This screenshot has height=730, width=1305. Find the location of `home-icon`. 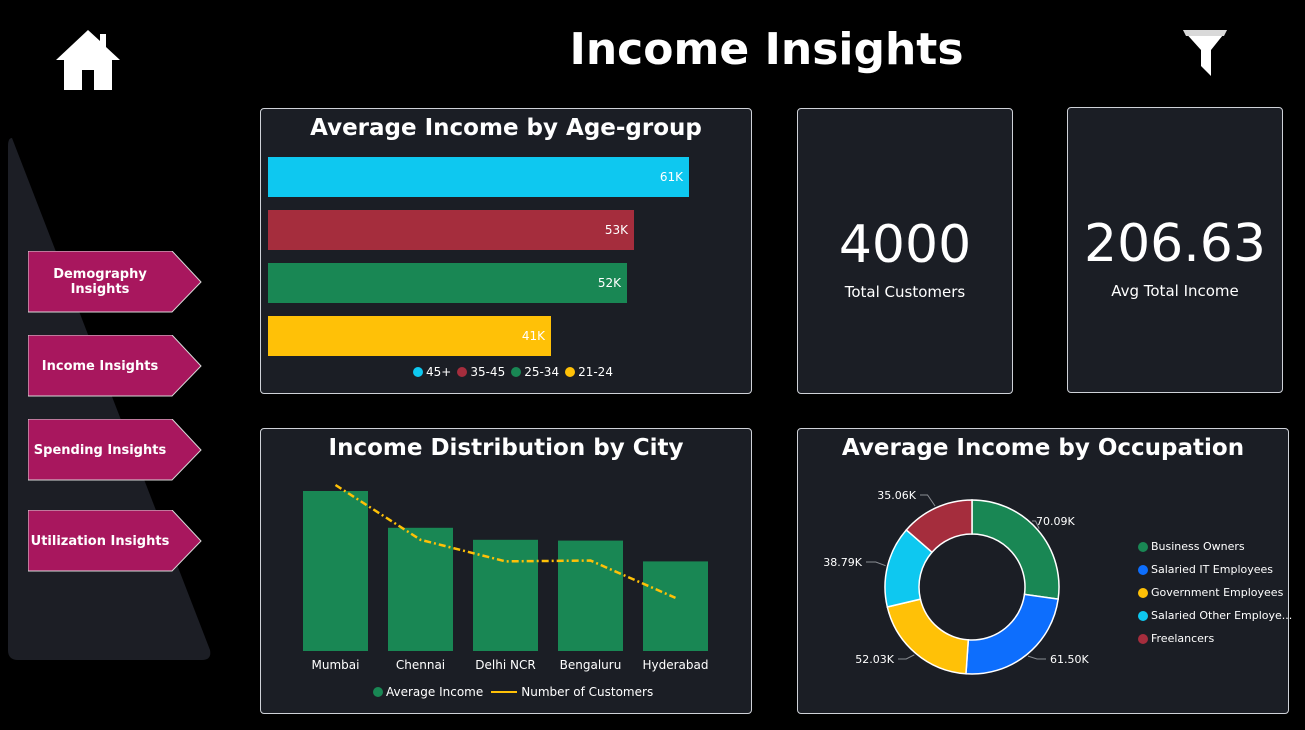

home-icon is located at coordinates (88, 60).